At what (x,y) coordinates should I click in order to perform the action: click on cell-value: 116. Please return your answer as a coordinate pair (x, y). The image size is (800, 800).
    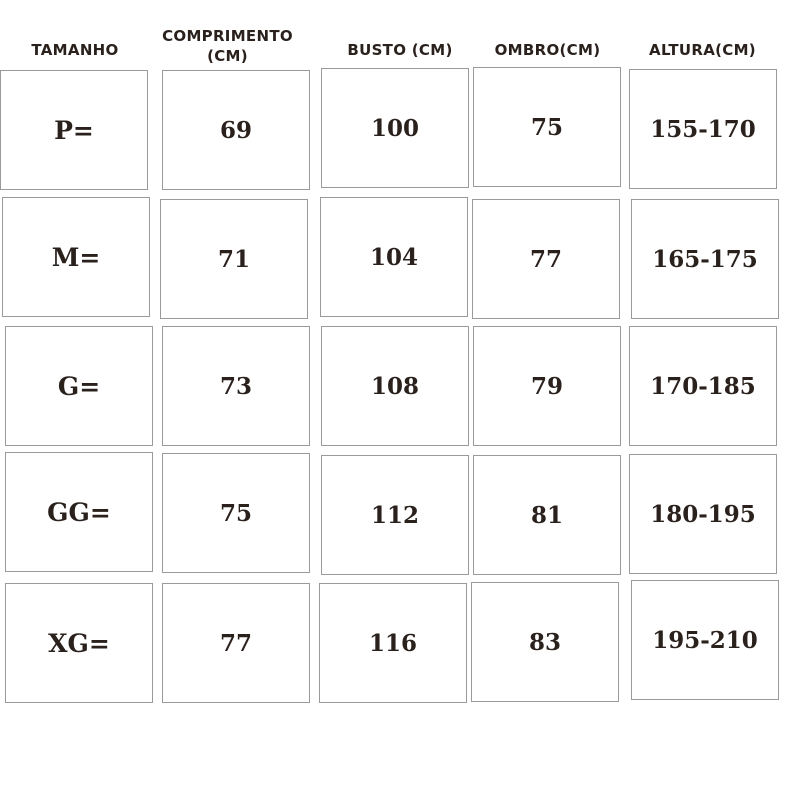
    Looking at the image, I should click on (392, 643).